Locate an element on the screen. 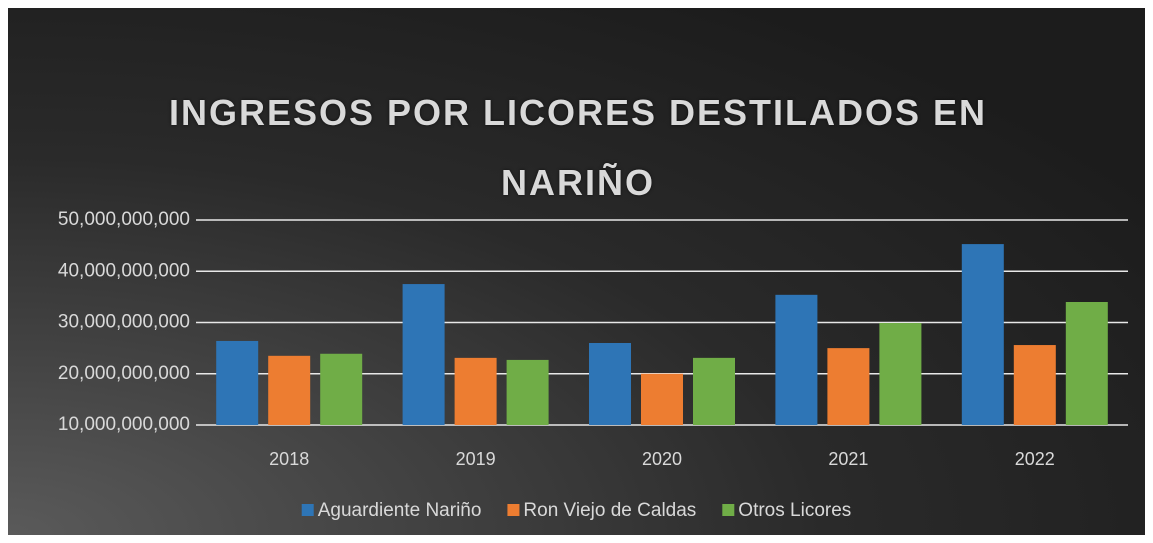  x-tick-label: 2020 is located at coordinates (662, 459).